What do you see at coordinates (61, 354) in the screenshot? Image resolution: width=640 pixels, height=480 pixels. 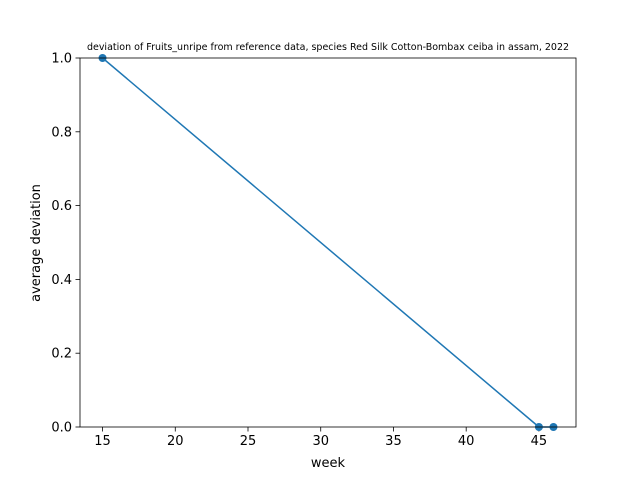 I see `y-tick-label: 0.2` at bounding box center [61, 354].